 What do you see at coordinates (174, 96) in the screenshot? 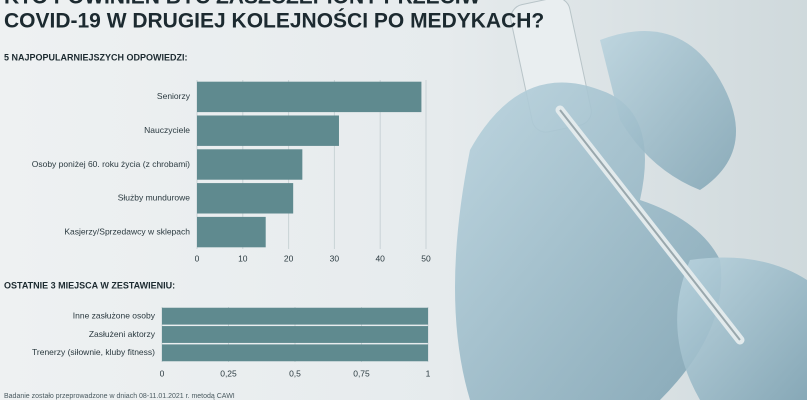
I see `category-label: Seniorzy` at bounding box center [174, 96].